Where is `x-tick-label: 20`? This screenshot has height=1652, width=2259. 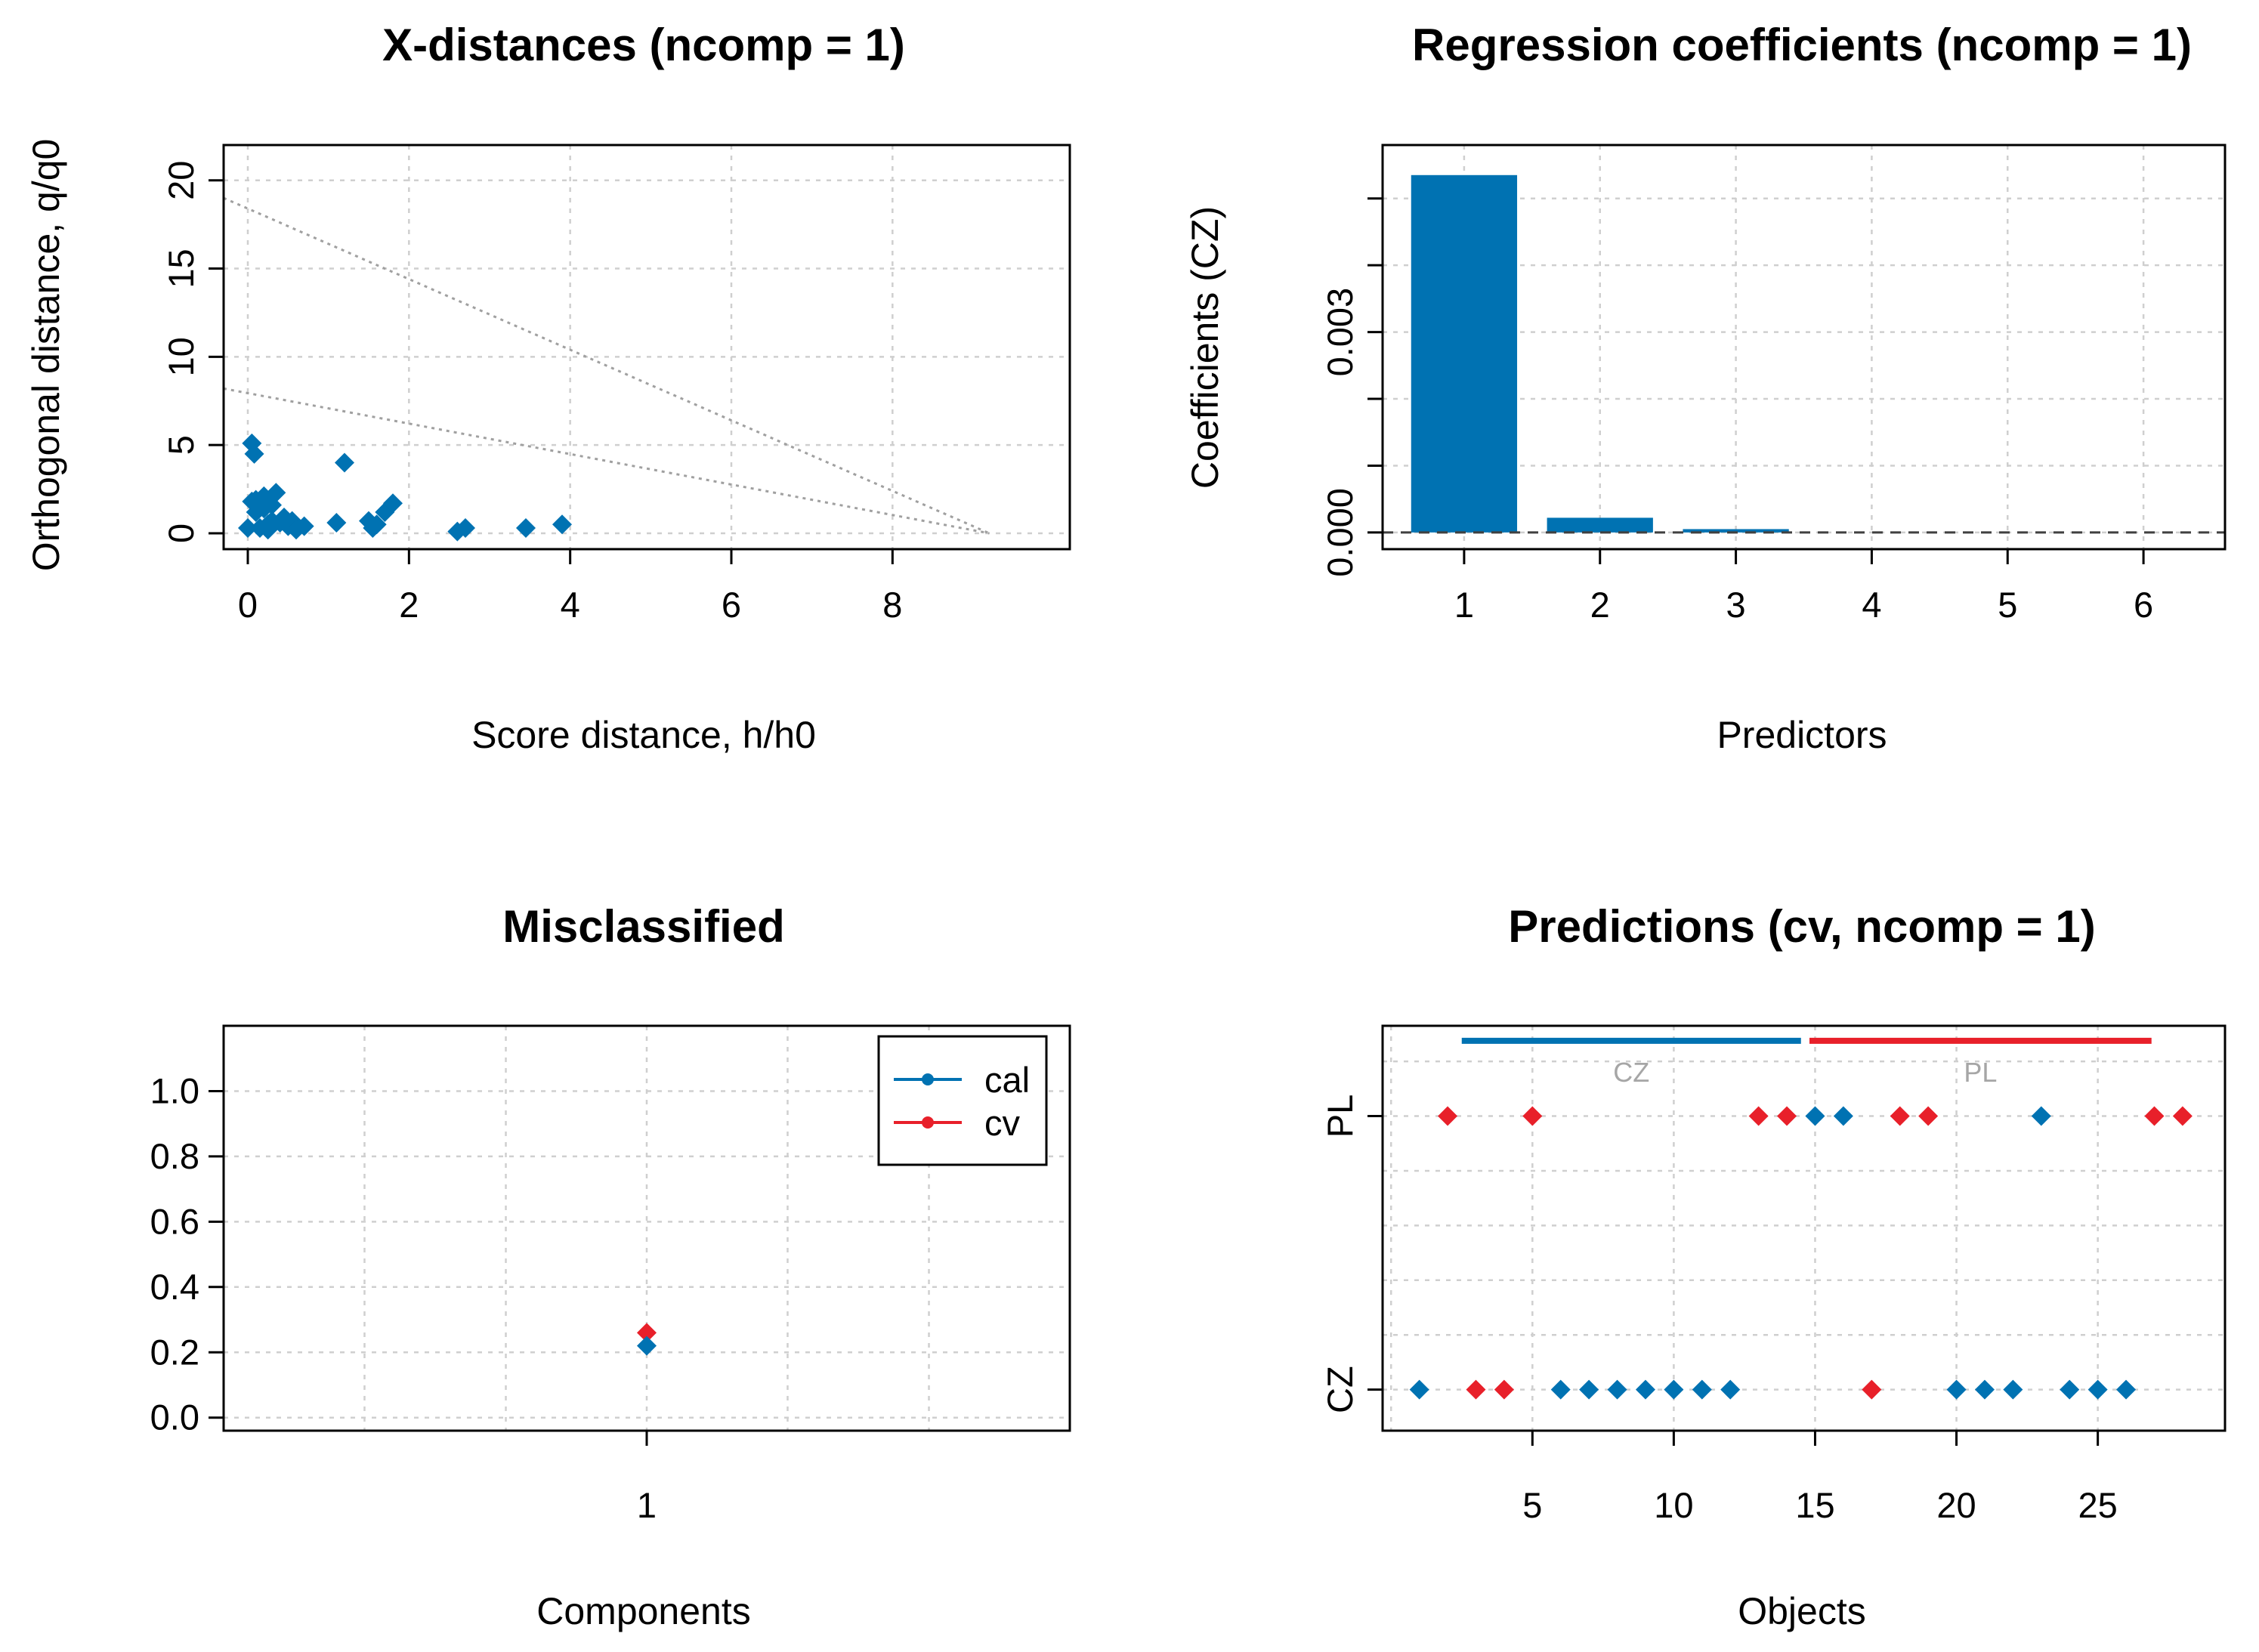 x-tick-label: 20 is located at coordinates (1956, 1505).